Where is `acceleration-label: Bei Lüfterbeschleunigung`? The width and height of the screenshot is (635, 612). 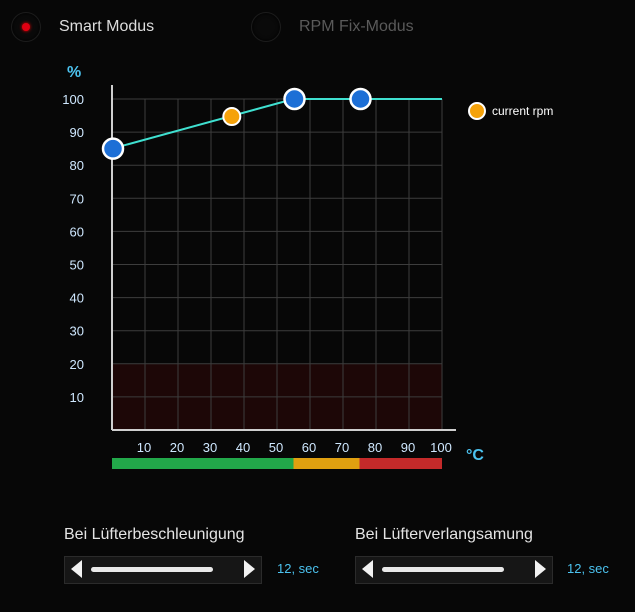 acceleration-label: Bei Lüfterbeschleunigung is located at coordinates (154, 534).